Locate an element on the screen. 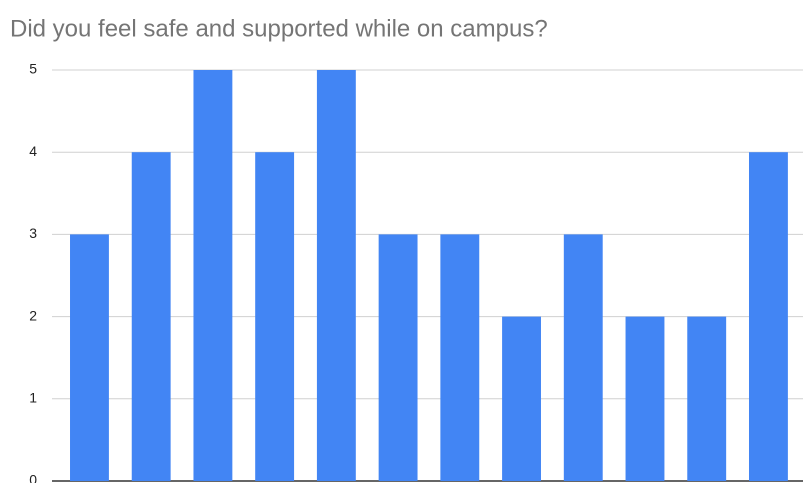  y-tick-label: 0 is located at coordinates (33, 477).